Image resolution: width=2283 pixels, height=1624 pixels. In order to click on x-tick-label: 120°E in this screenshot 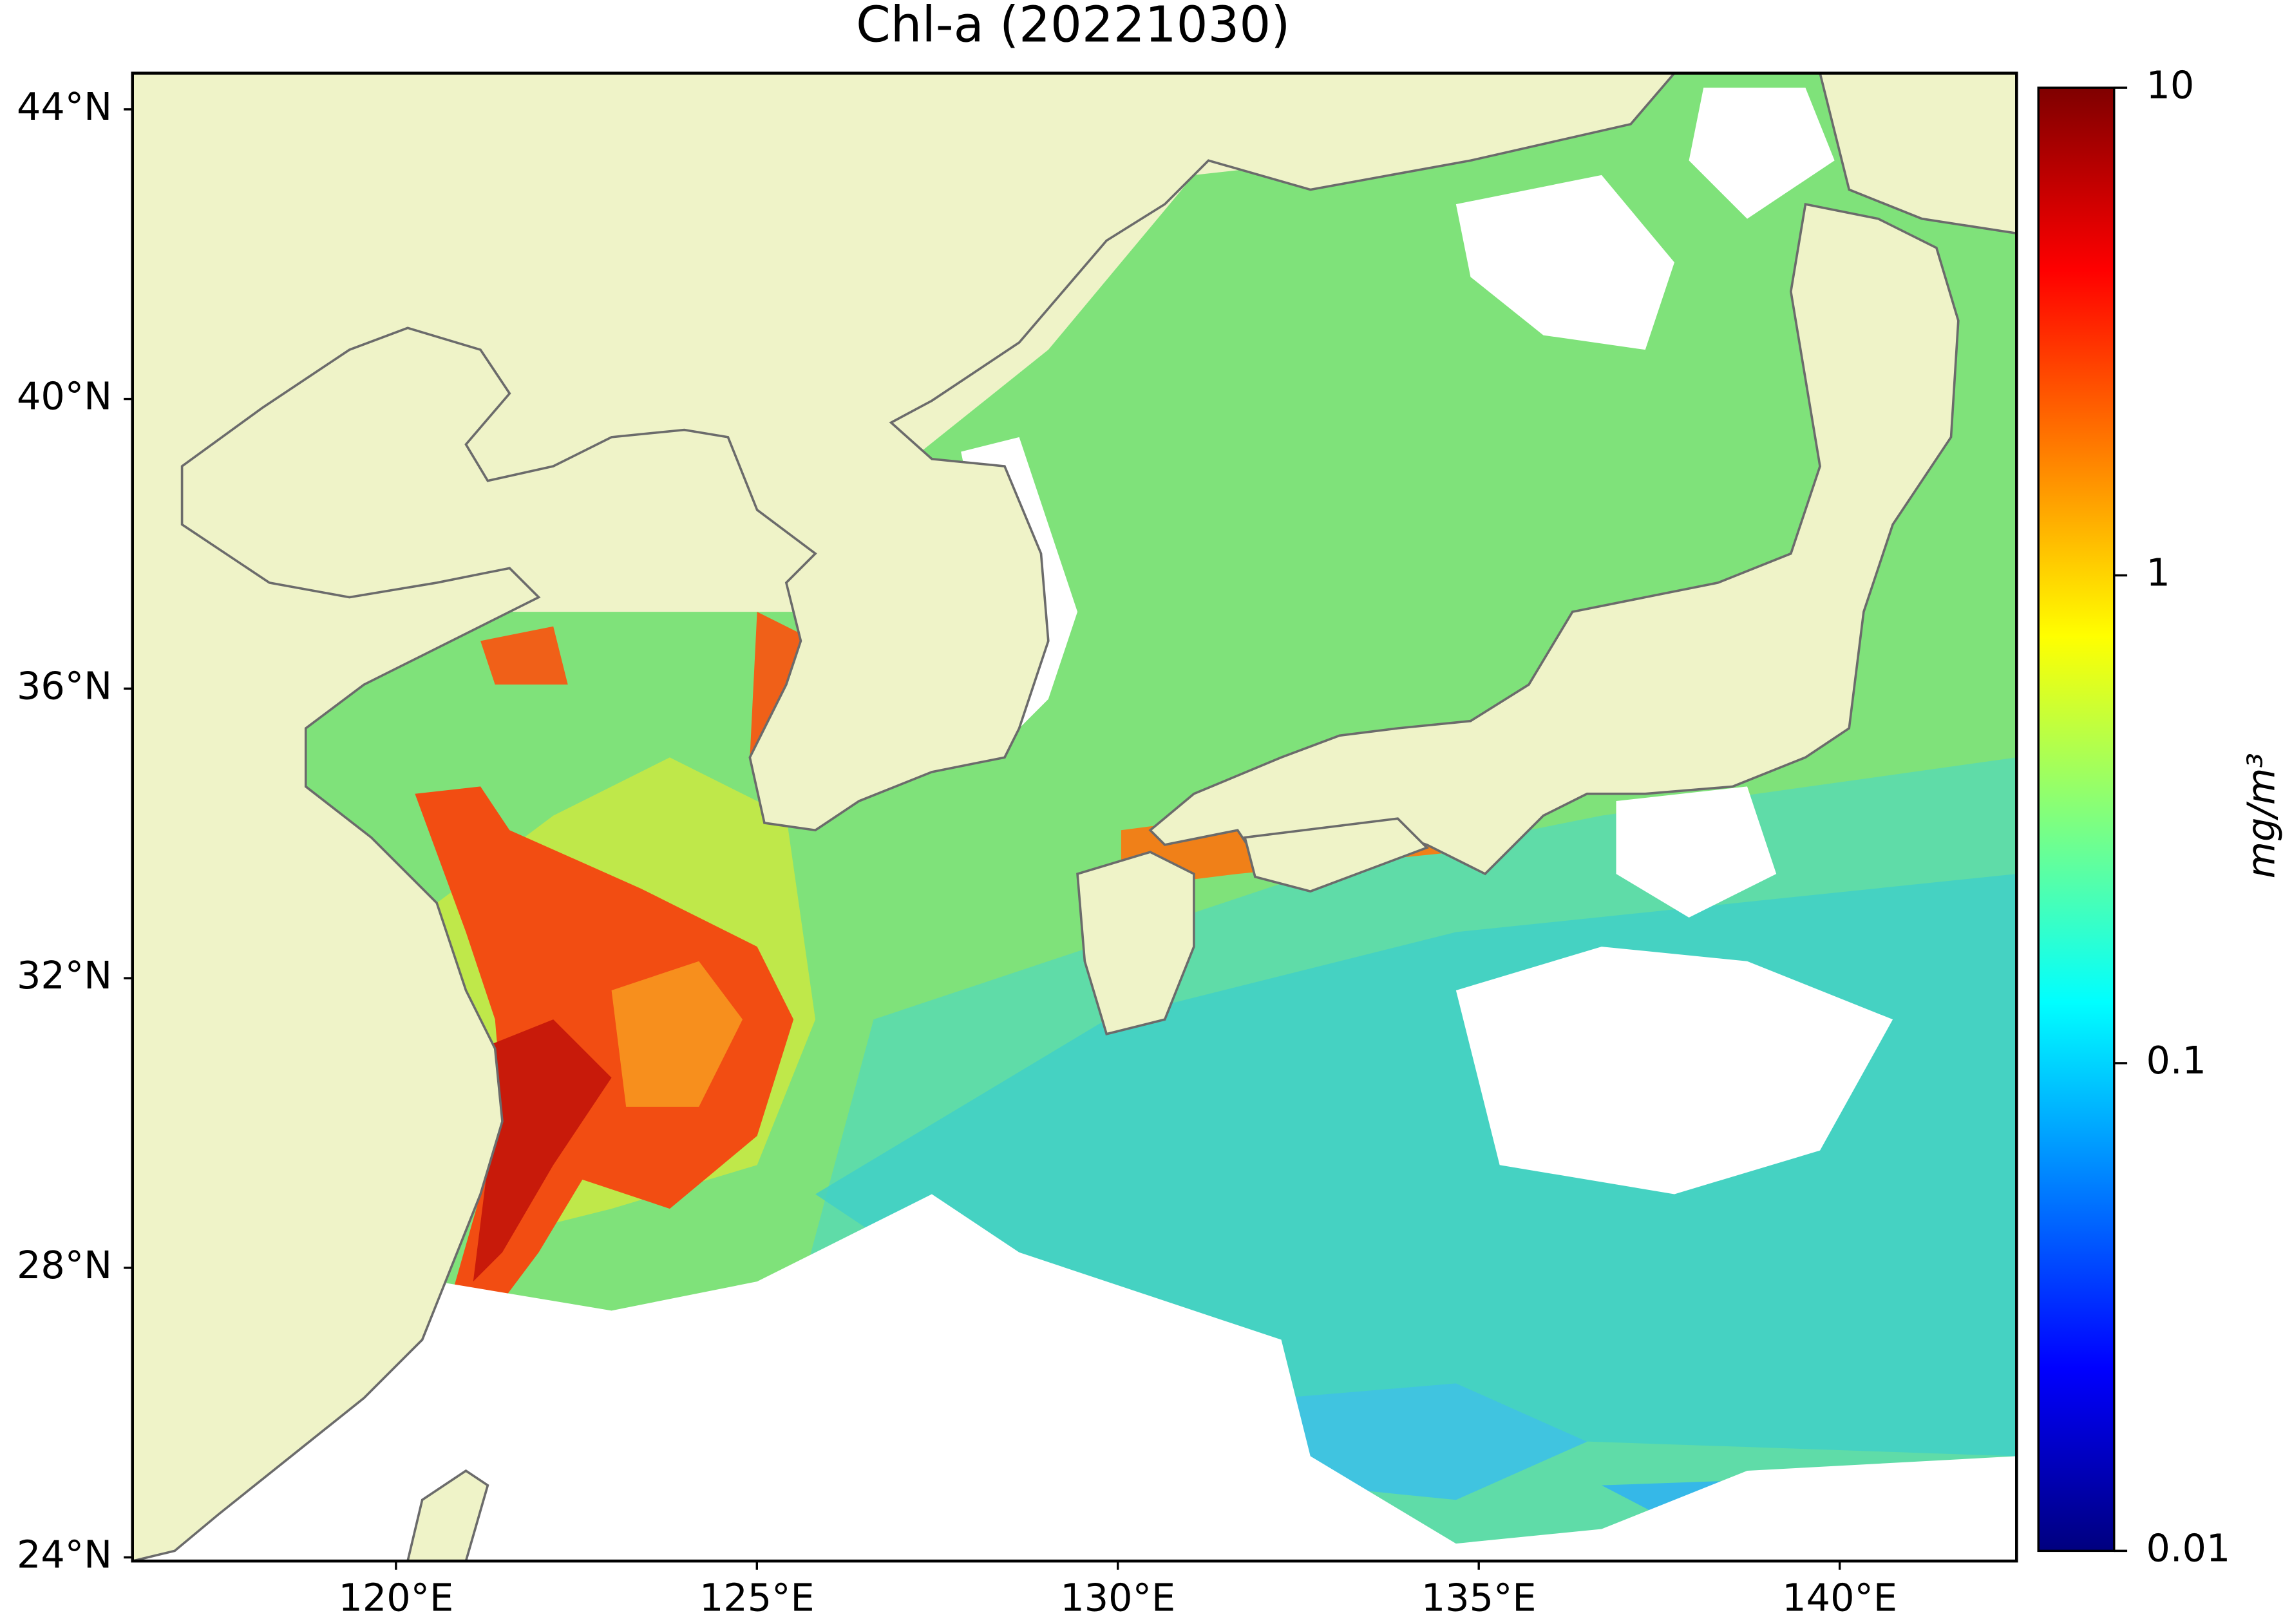, I will do `click(396, 1597)`.